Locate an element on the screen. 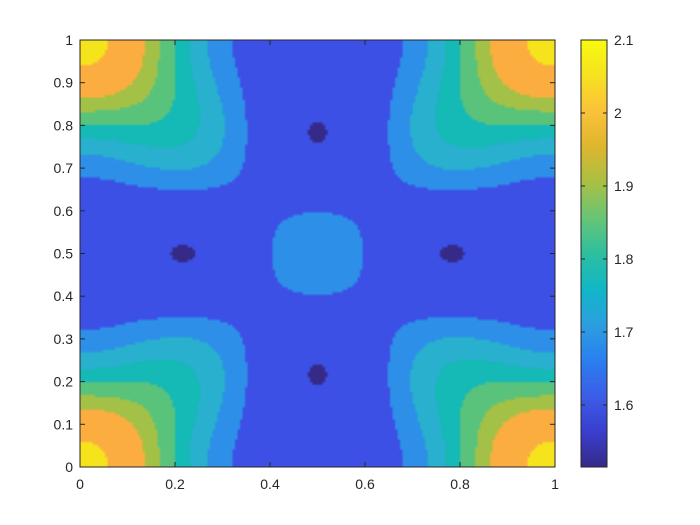  y-tick-label: 1 is located at coordinates (69, 40).